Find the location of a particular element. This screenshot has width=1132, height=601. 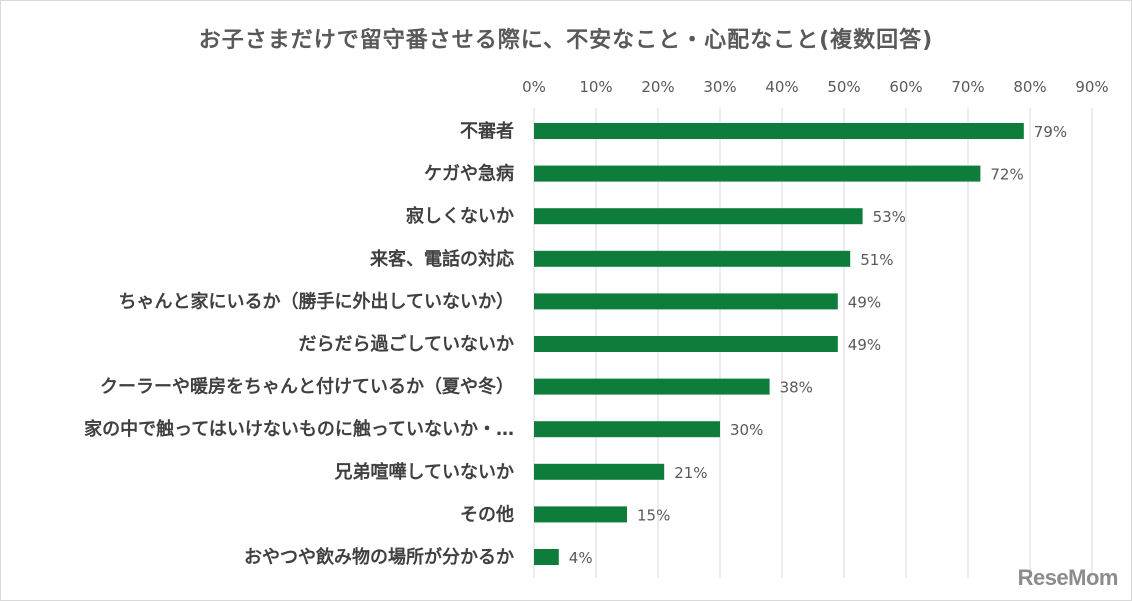

category-label: ケガや急病 is located at coordinates (469, 174).